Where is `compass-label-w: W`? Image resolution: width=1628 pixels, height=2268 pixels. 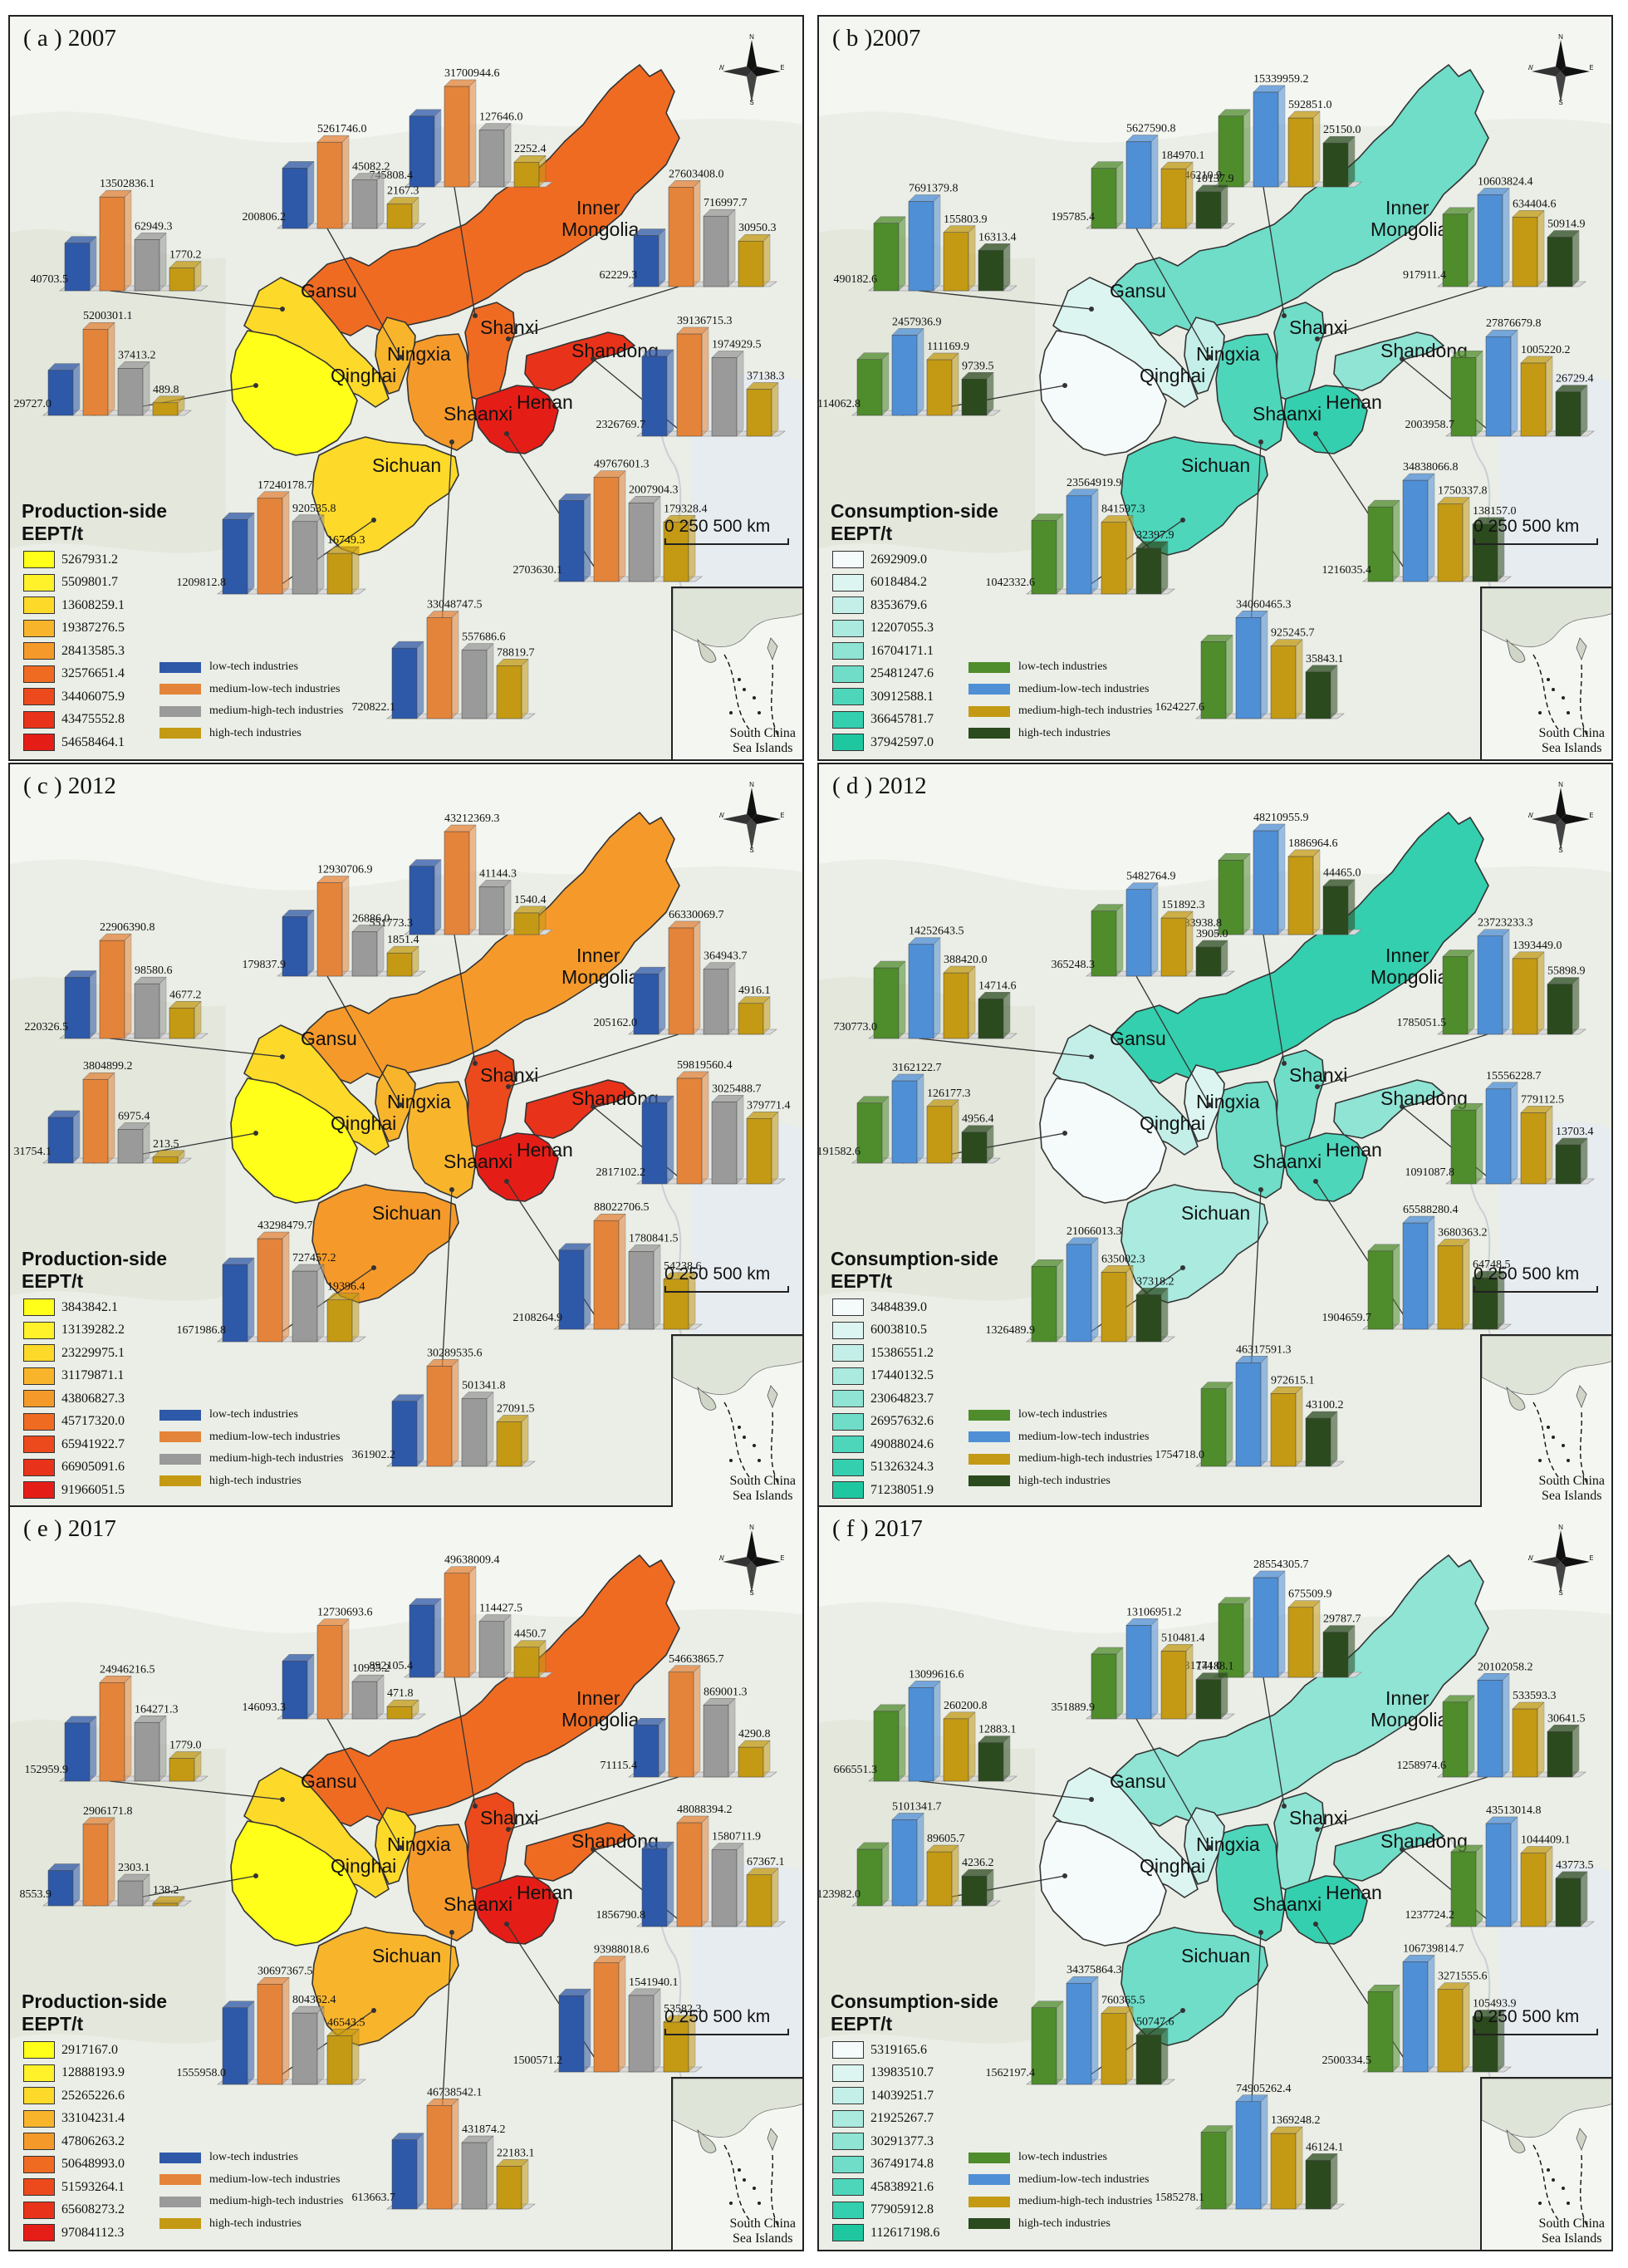
compass-label-w: W is located at coordinates (722, 816).